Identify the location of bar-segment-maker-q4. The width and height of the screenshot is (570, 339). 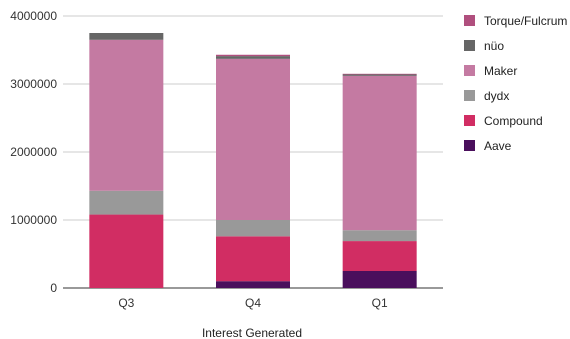
(253, 139).